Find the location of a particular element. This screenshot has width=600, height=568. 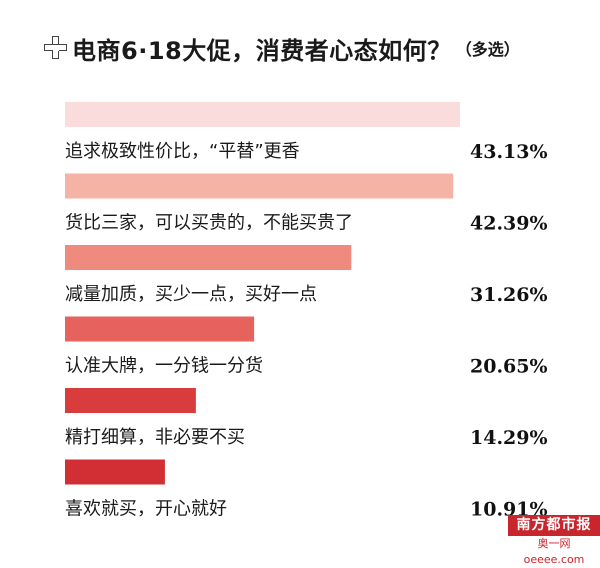

value-label-2: 42.39% is located at coordinates (509, 224).